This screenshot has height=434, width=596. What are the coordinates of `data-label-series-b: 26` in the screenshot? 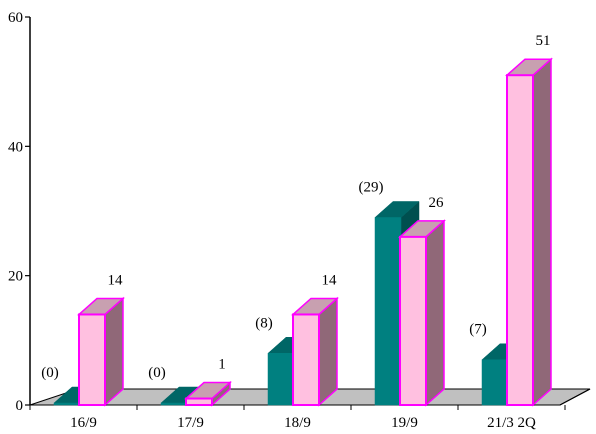 It's located at (437, 203).